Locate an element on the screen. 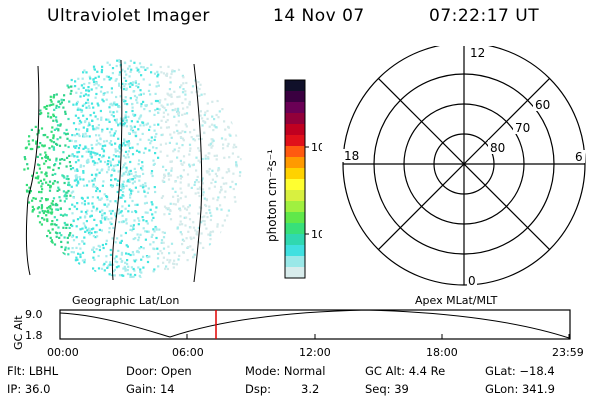 This screenshot has height=400, width=600. instrument-title: Ultraviolet Imager is located at coordinates (128, 16).